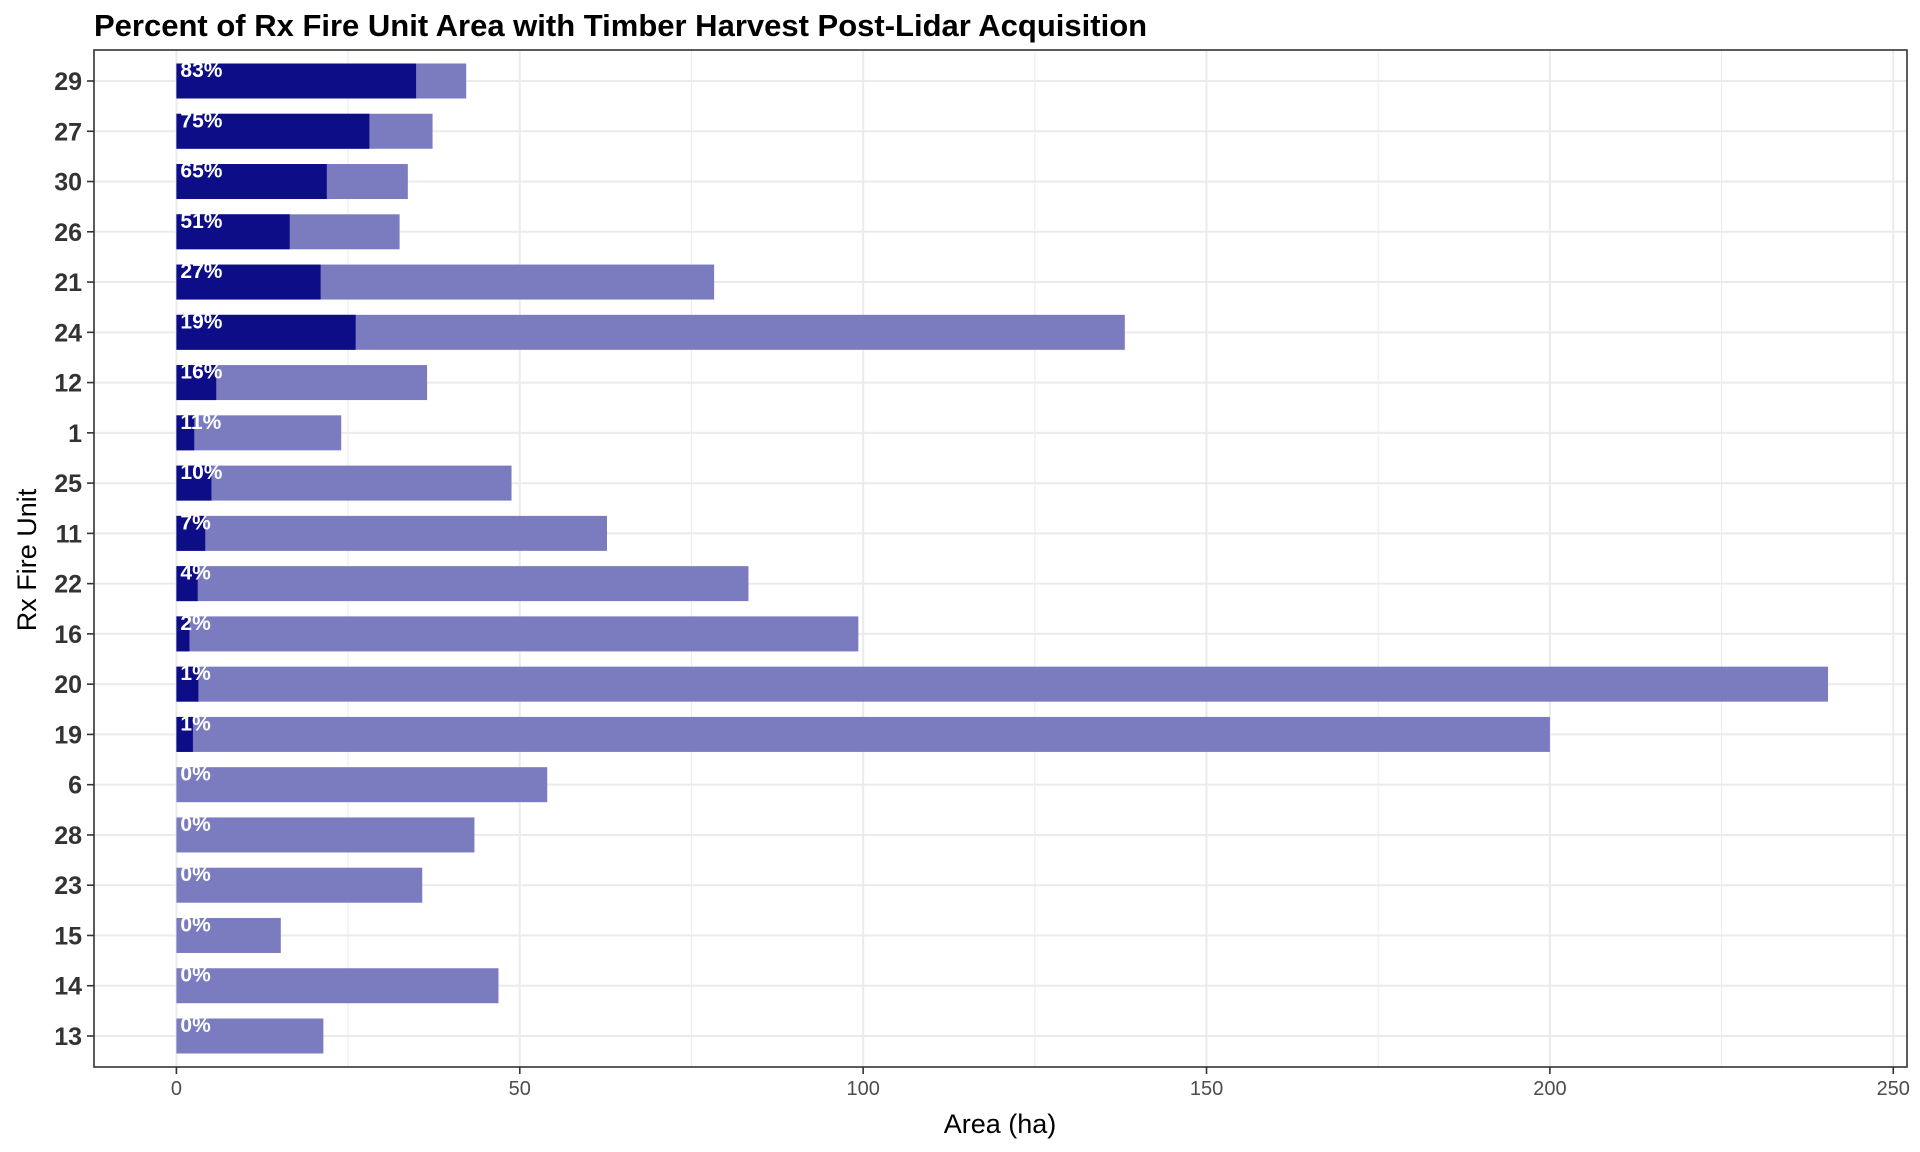  What do you see at coordinates (195, 522) in the screenshot?
I see `bar-data-label: 7%` at bounding box center [195, 522].